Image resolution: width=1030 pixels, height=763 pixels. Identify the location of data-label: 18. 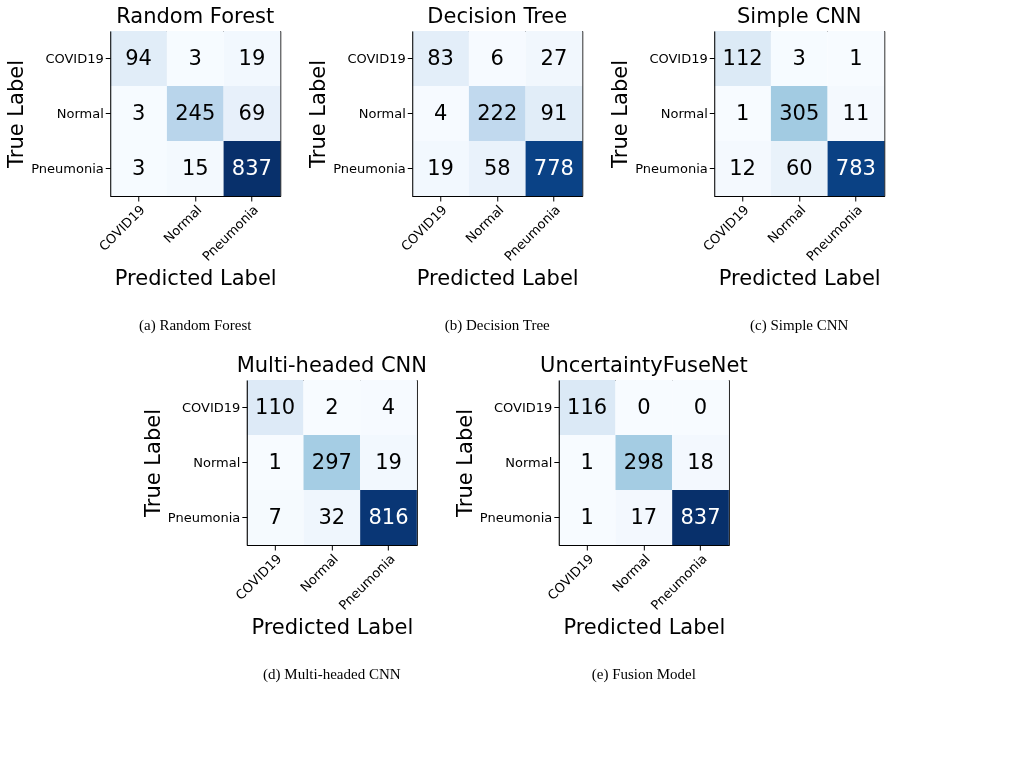
(700, 461).